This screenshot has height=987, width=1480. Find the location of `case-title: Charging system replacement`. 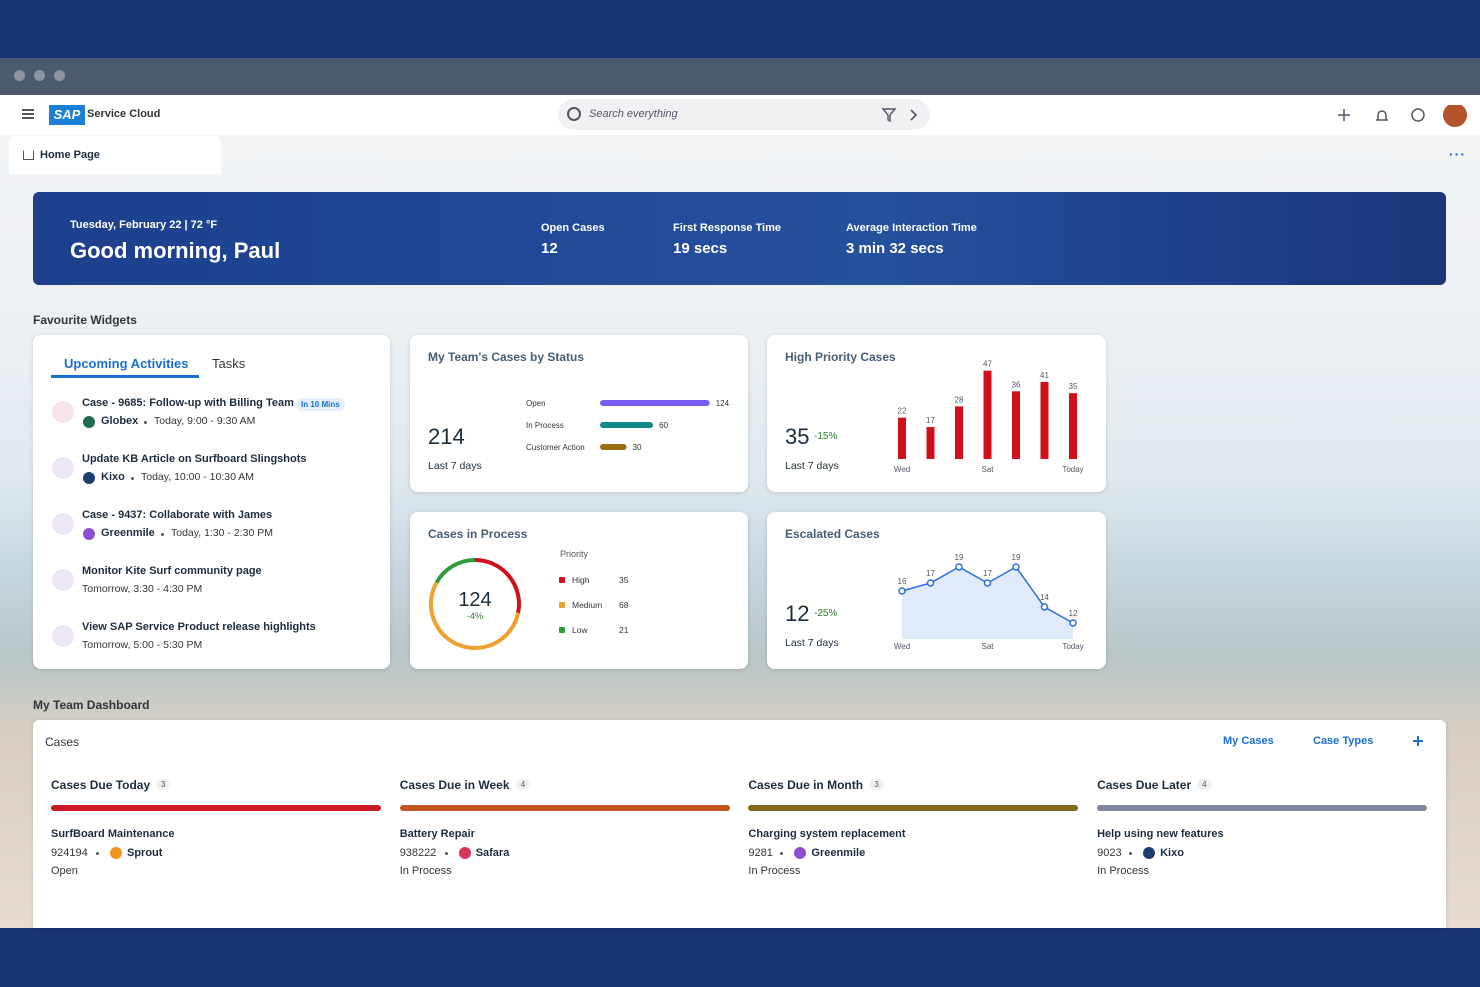

case-title: Charging system replacement is located at coordinates (827, 834).